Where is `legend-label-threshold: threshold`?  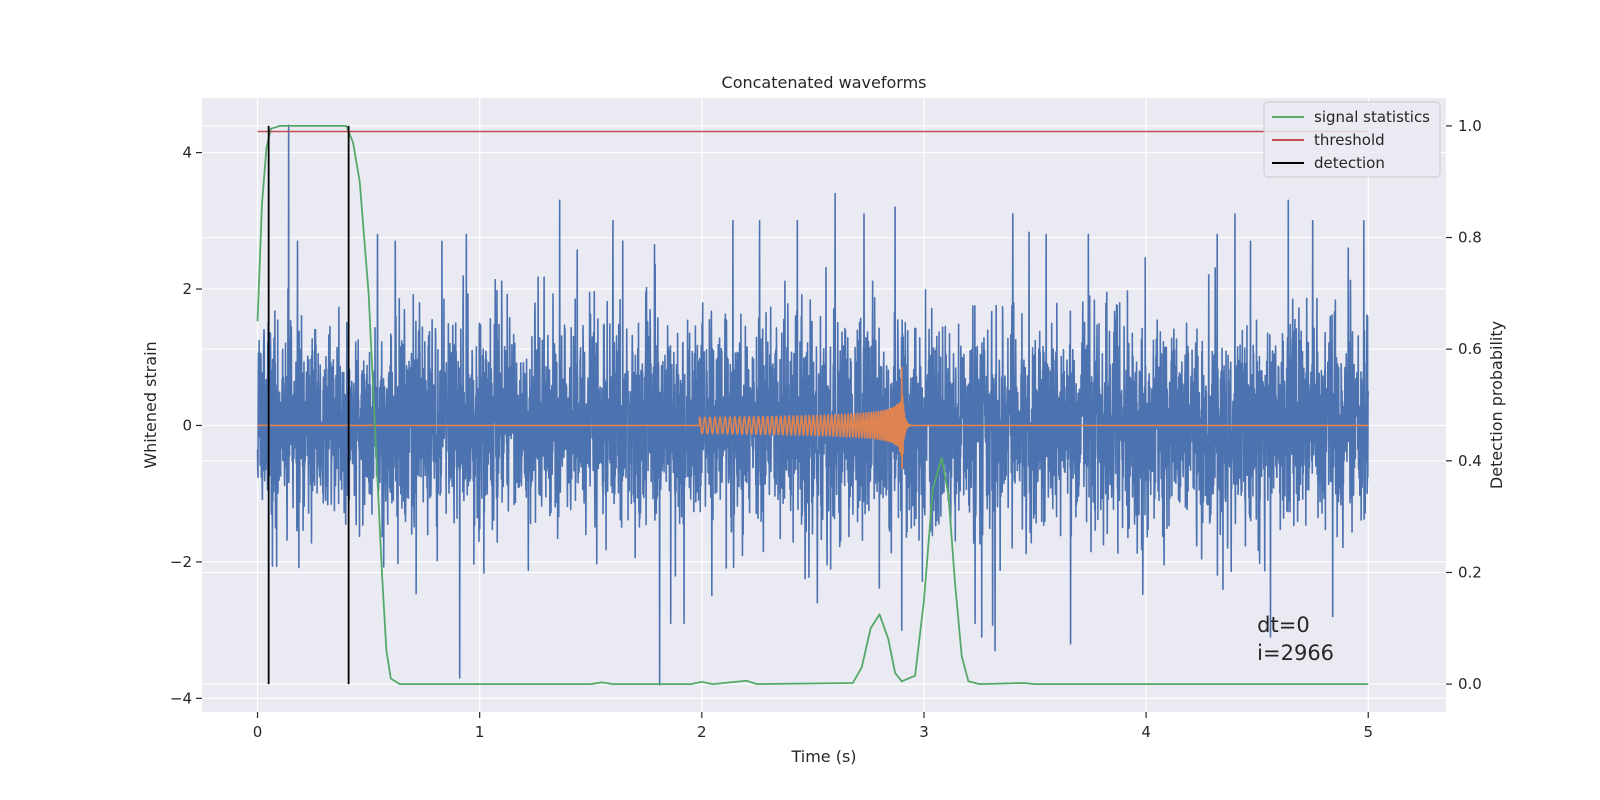 legend-label-threshold: threshold is located at coordinates (1349, 140).